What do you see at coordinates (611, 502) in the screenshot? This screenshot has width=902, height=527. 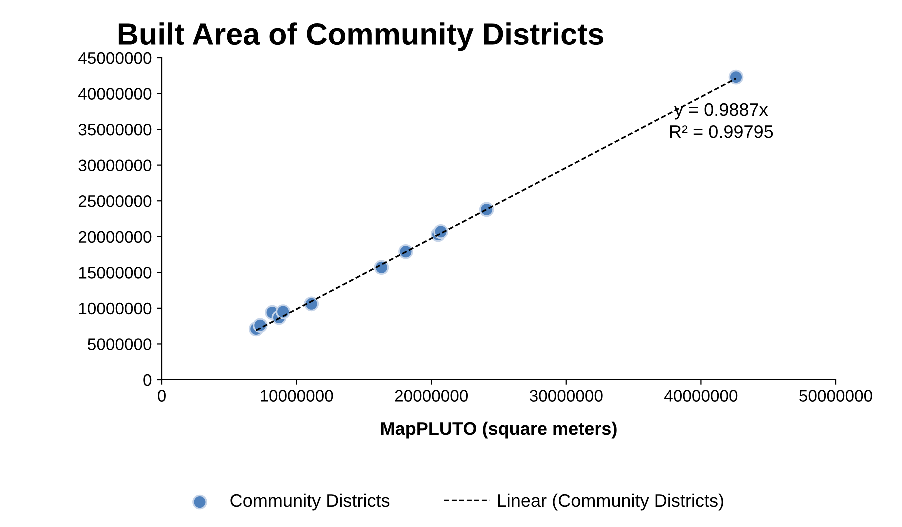 I see `legend-label: Linear (Community Districts)` at bounding box center [611, 502].